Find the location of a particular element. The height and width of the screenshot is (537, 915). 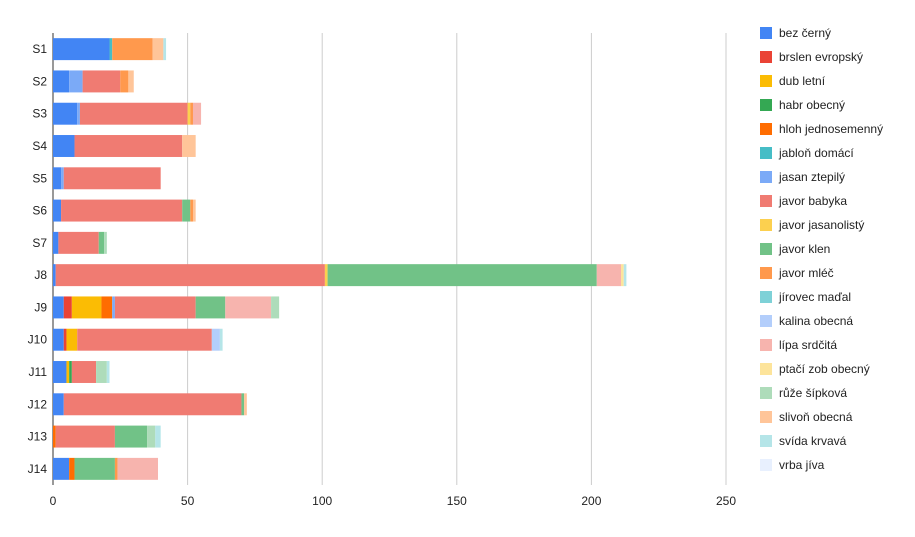

y-tick-label: S6 is located at coordinates (39, 211).